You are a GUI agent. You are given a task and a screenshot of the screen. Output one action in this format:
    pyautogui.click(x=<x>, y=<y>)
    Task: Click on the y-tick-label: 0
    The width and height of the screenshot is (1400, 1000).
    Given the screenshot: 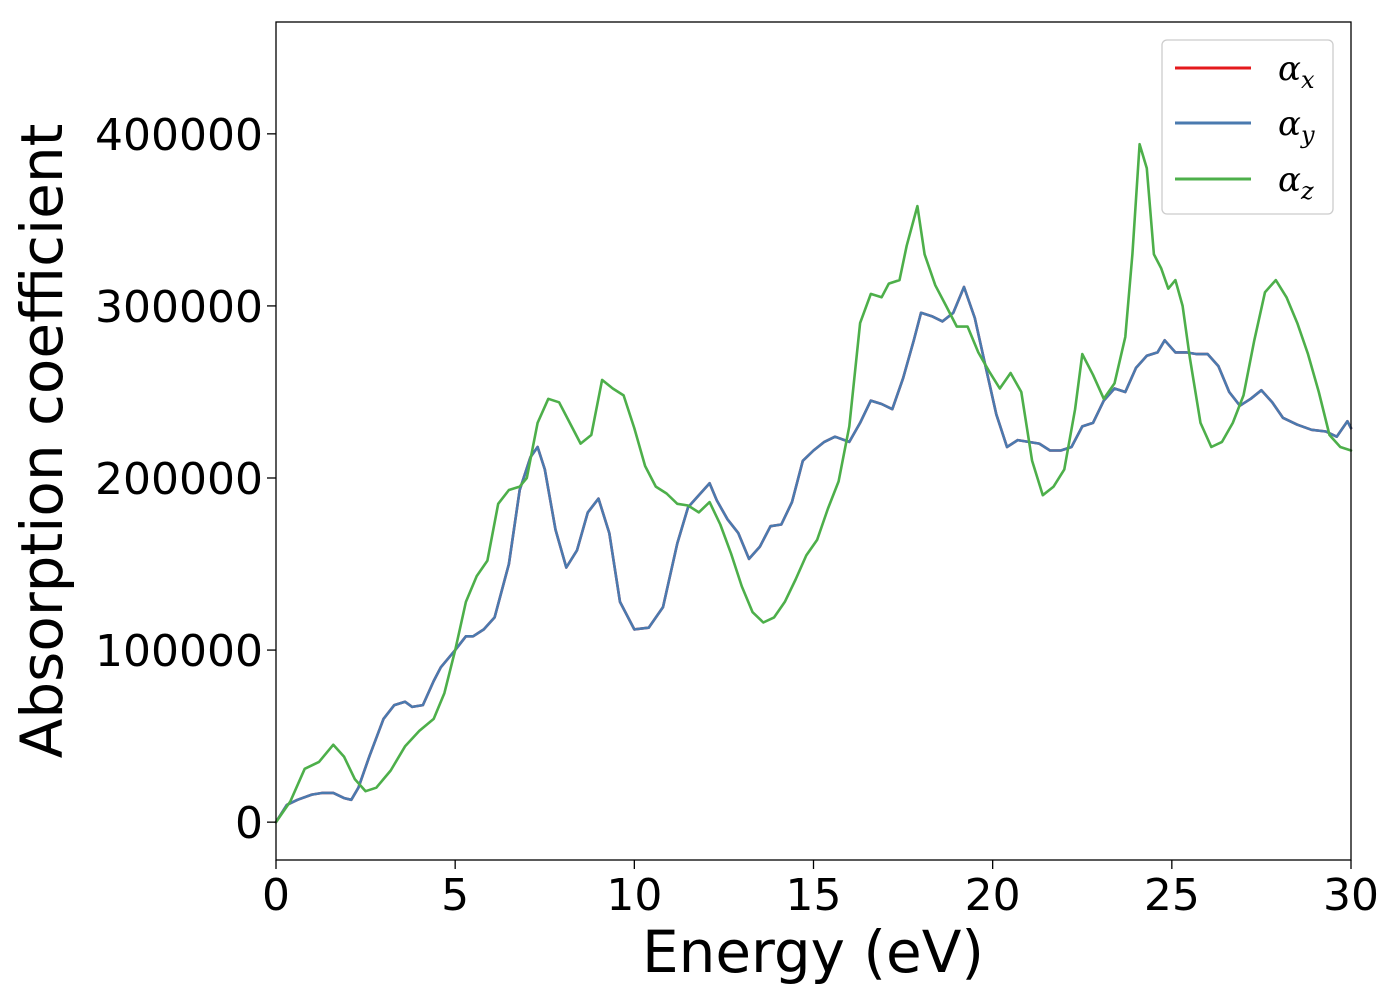 What is the action you would take?
    pyautogui.click(x=249, y=823)
    